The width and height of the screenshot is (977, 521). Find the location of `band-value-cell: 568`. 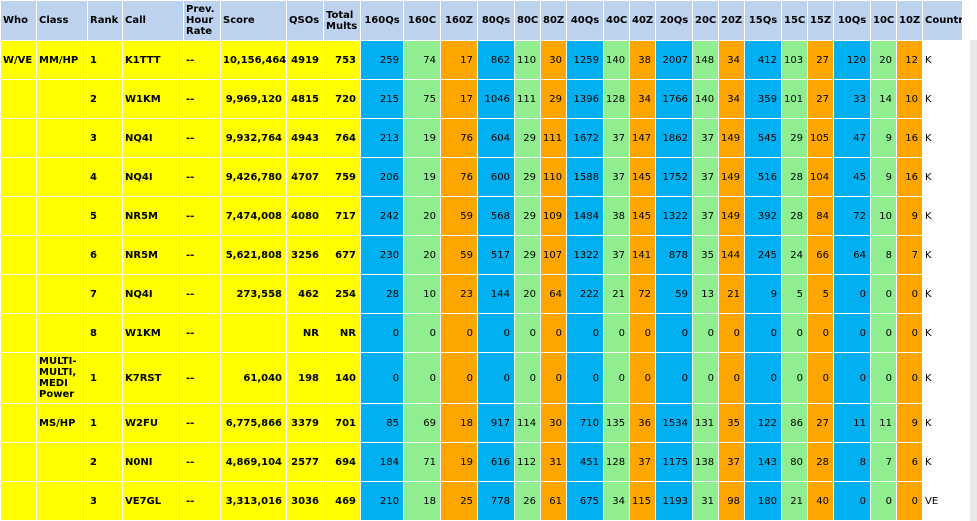

band-value-cell: 568 is located at coordinates (496, 216).